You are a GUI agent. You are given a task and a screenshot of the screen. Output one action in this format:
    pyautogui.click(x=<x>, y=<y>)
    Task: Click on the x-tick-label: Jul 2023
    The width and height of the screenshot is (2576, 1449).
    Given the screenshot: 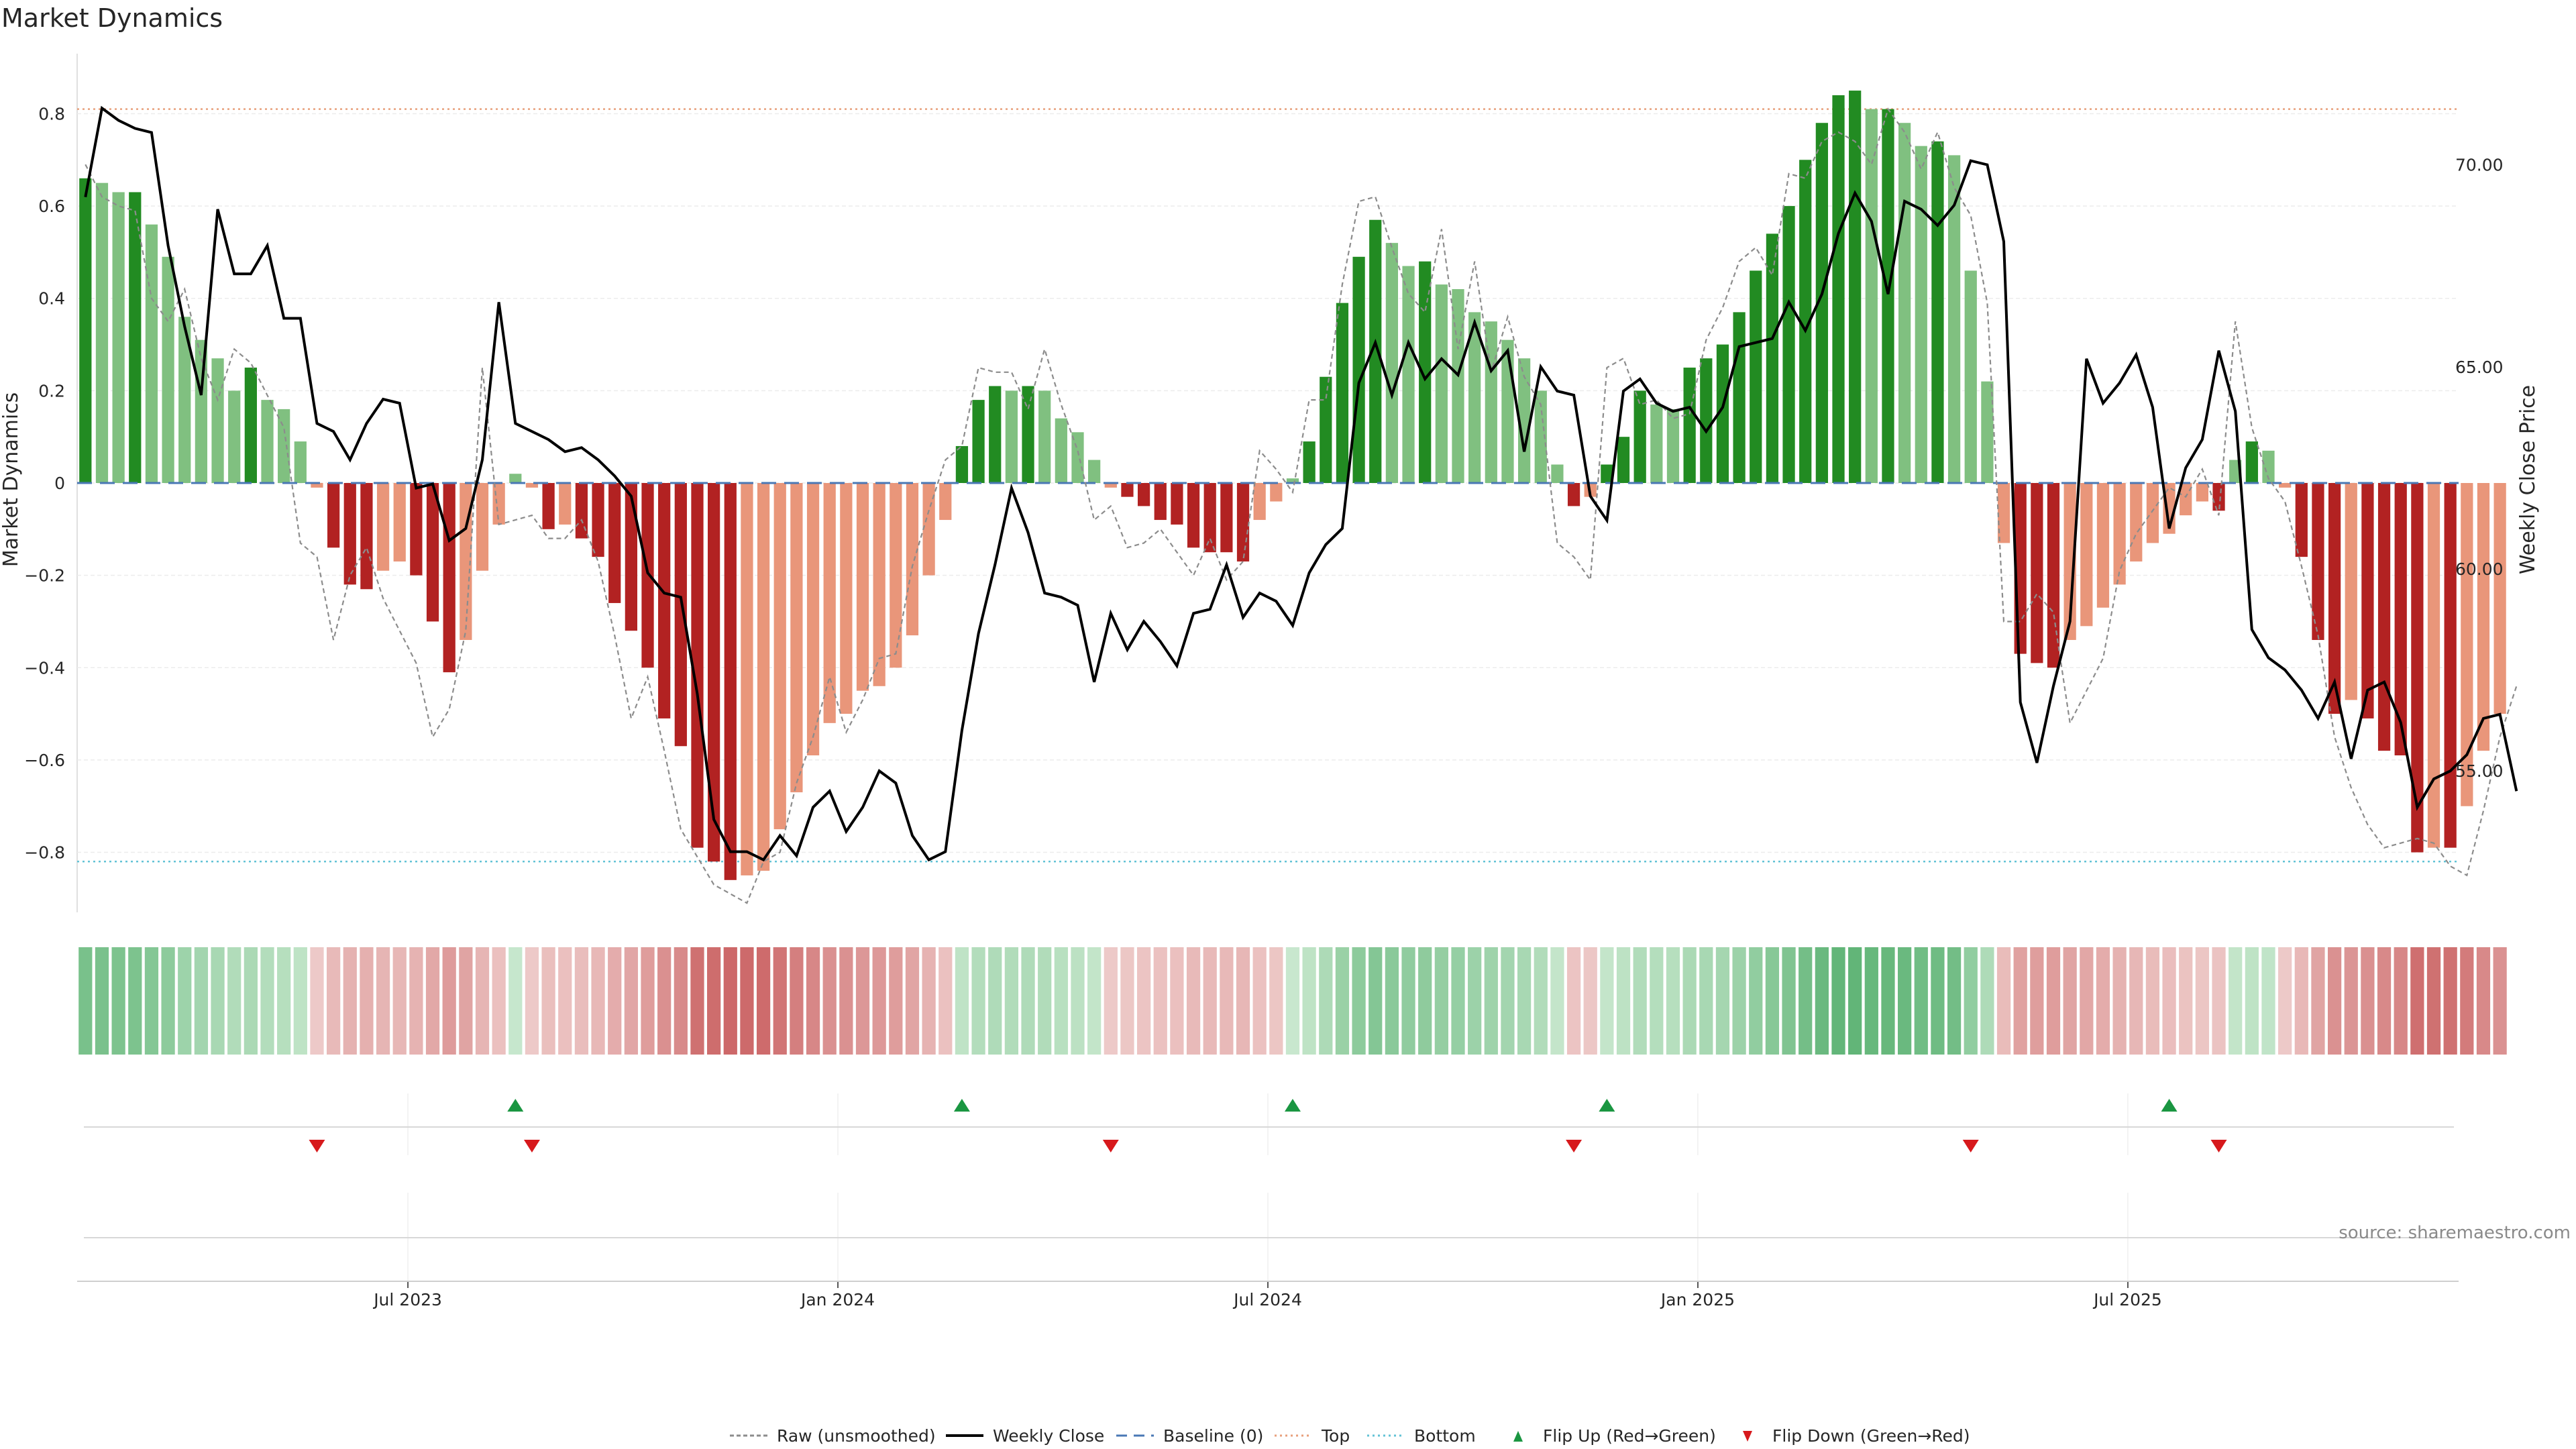 What is the action you would take?
    pyautogui.click(x=407, y=1299)
    